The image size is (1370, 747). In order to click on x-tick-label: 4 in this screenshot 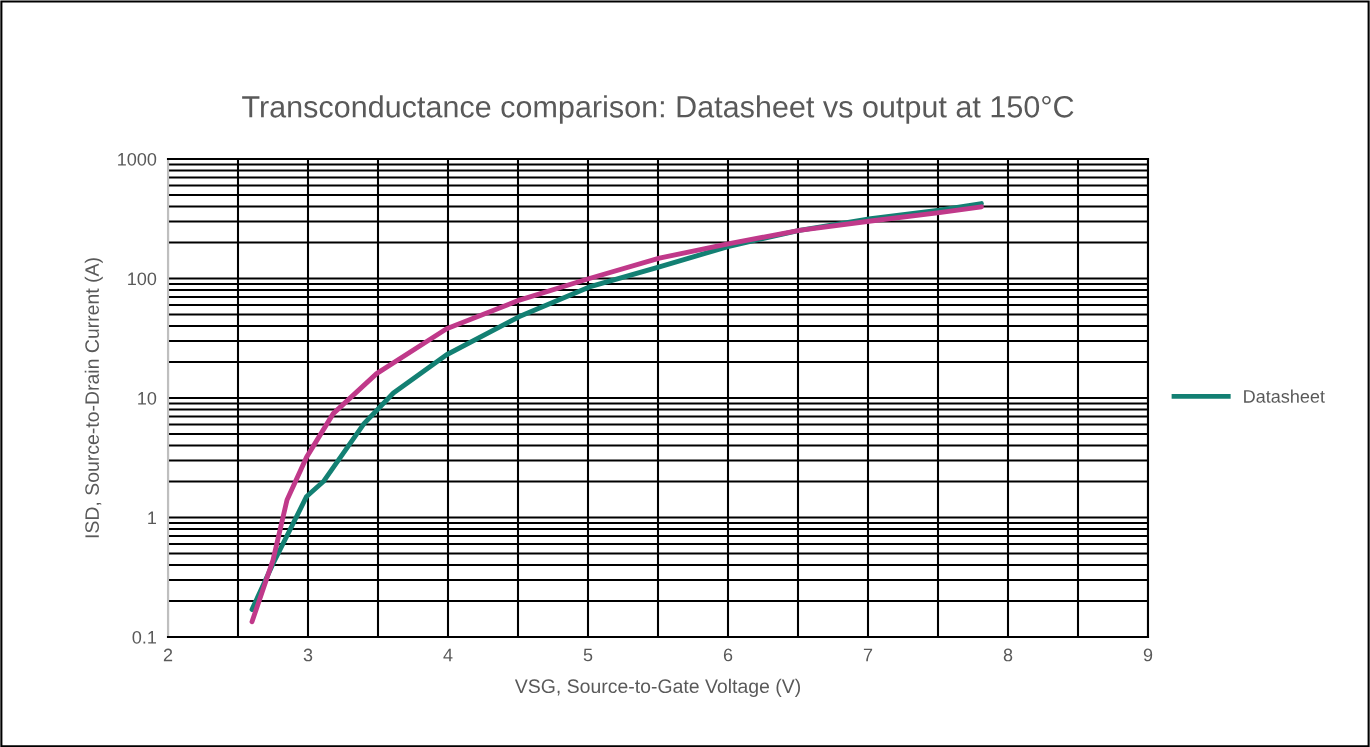, I will do `click(448, 655)`.